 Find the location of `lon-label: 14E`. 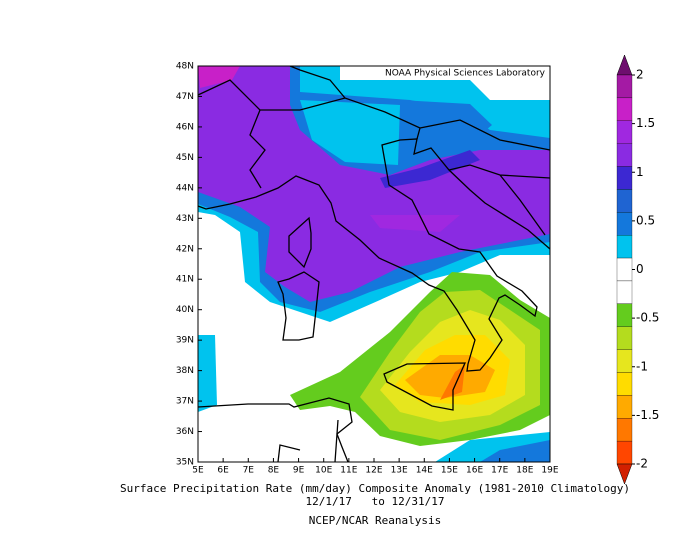

lon-label: 14E is located at coordinates (424, 471).